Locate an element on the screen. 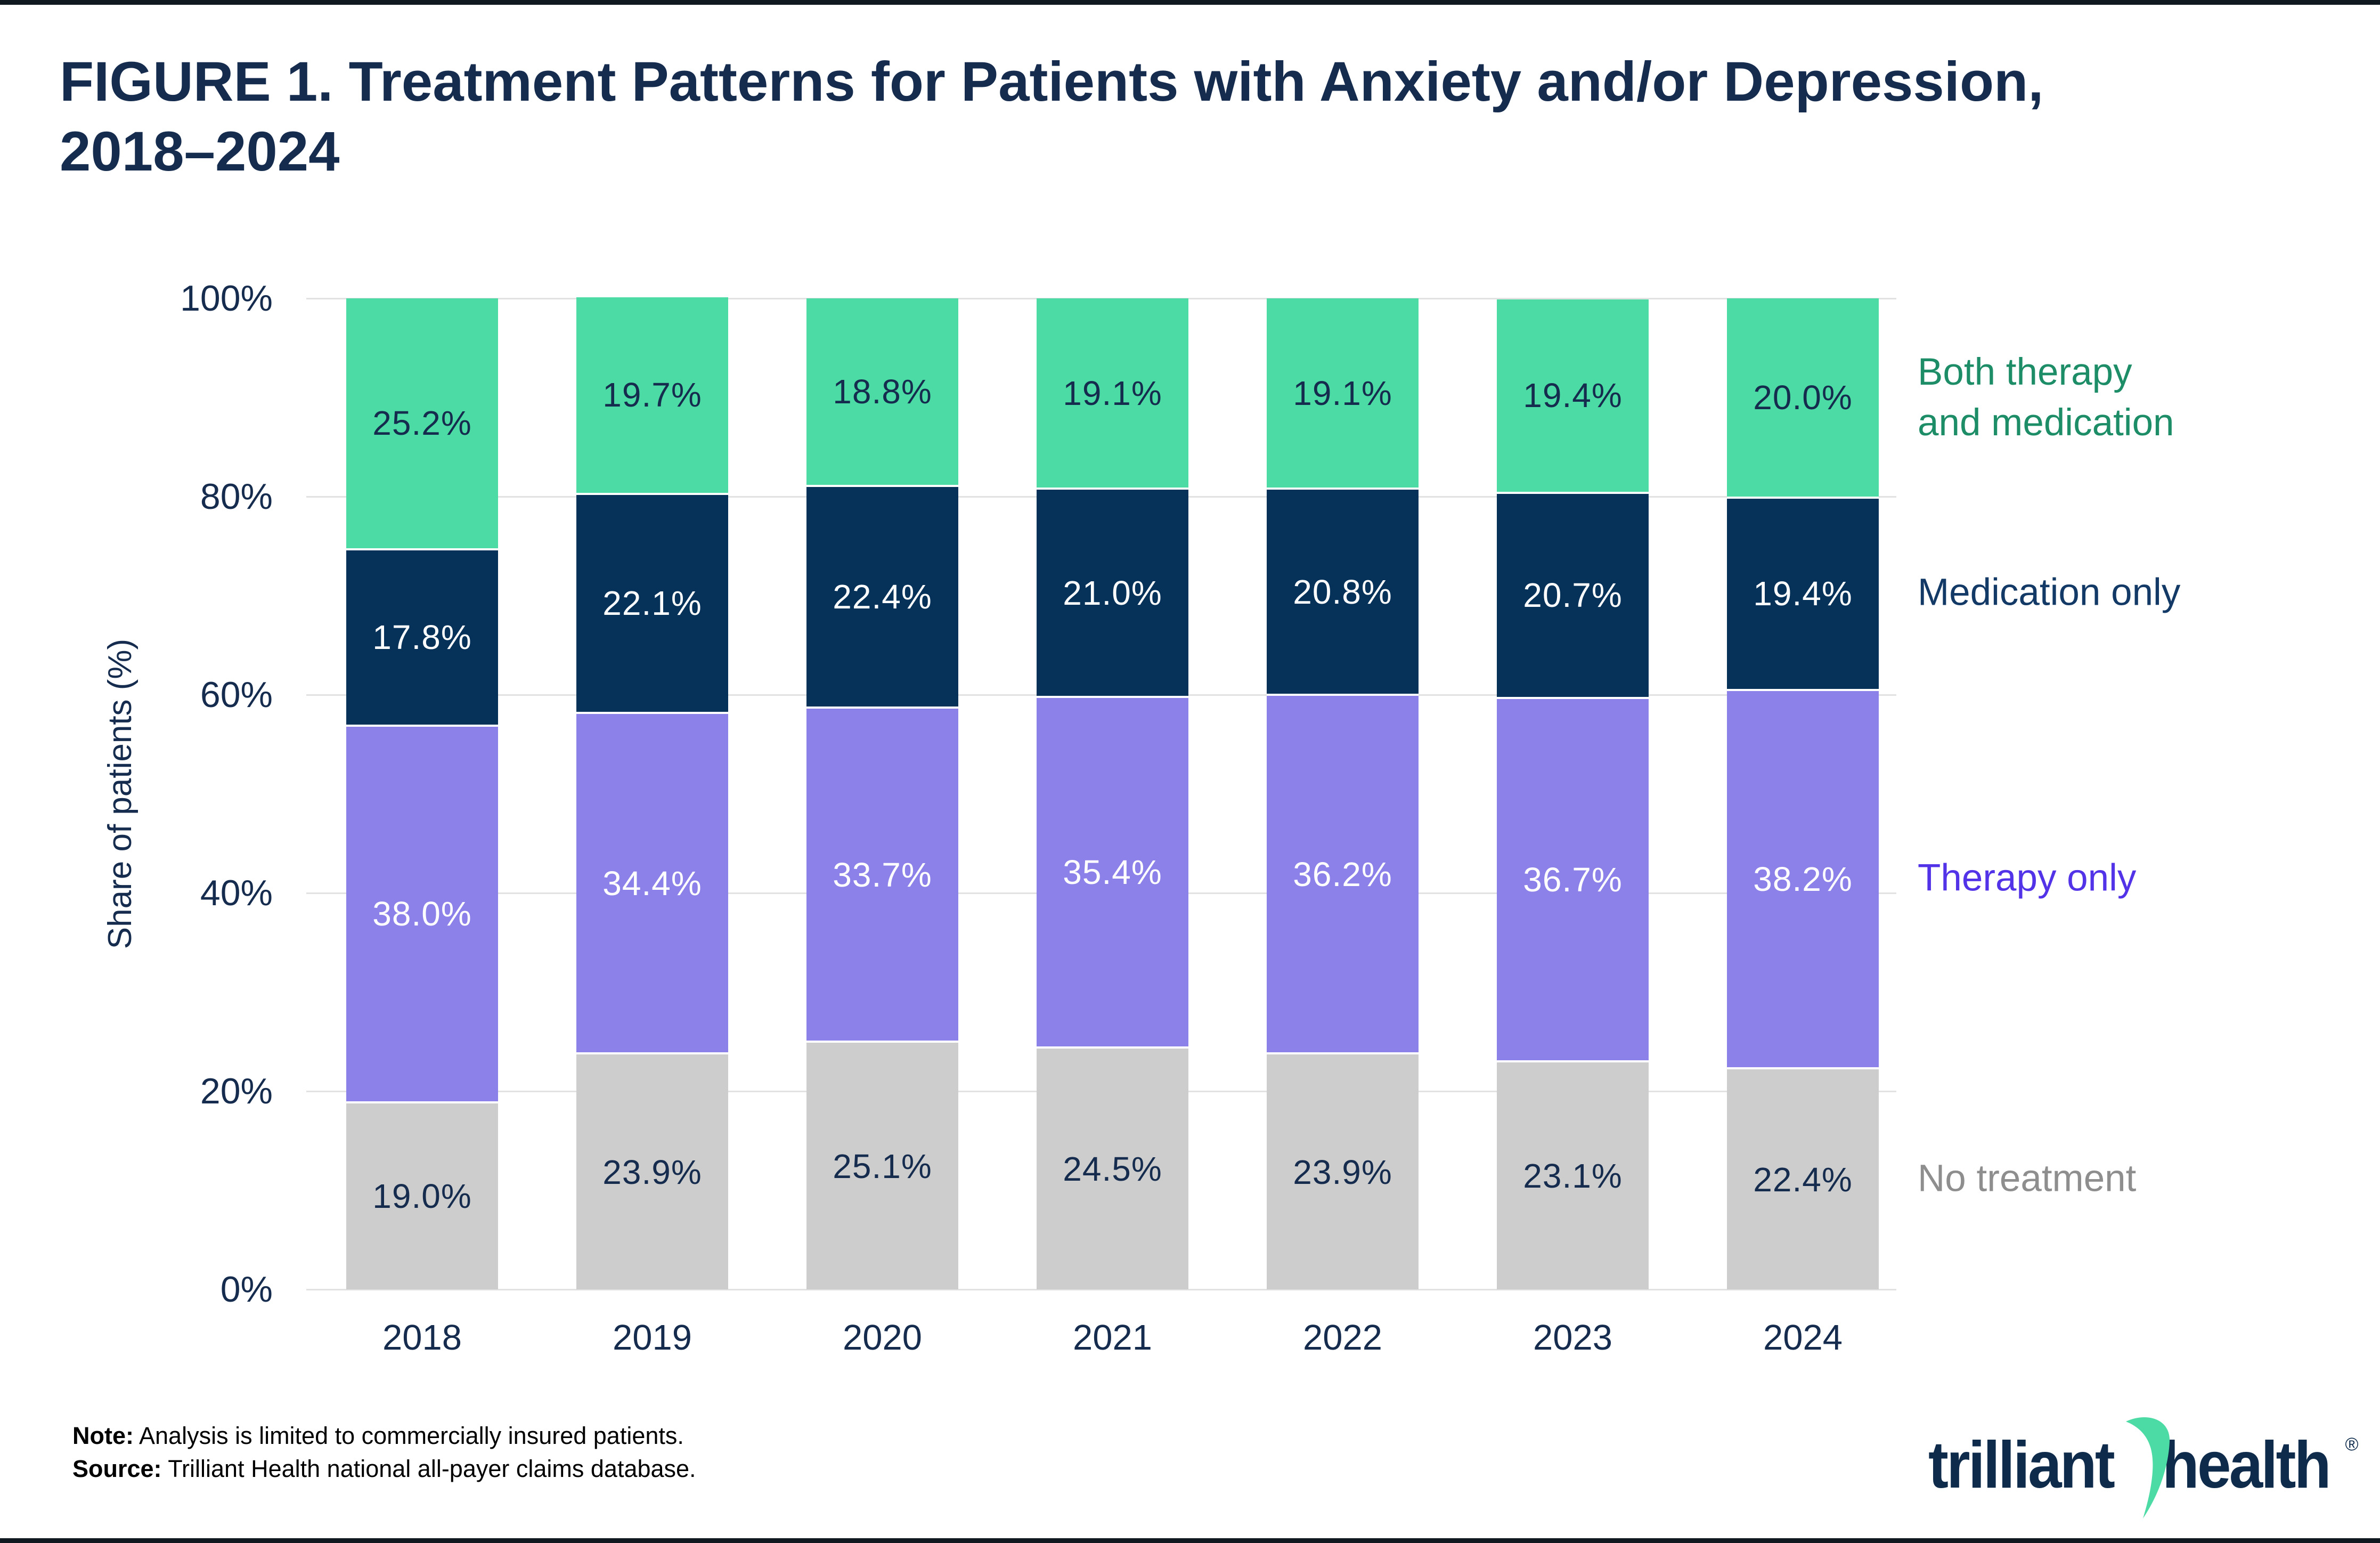 This screenshot has width=2380, height=1543. y-tick-label: 20% is located at coordinates (236, 1091).